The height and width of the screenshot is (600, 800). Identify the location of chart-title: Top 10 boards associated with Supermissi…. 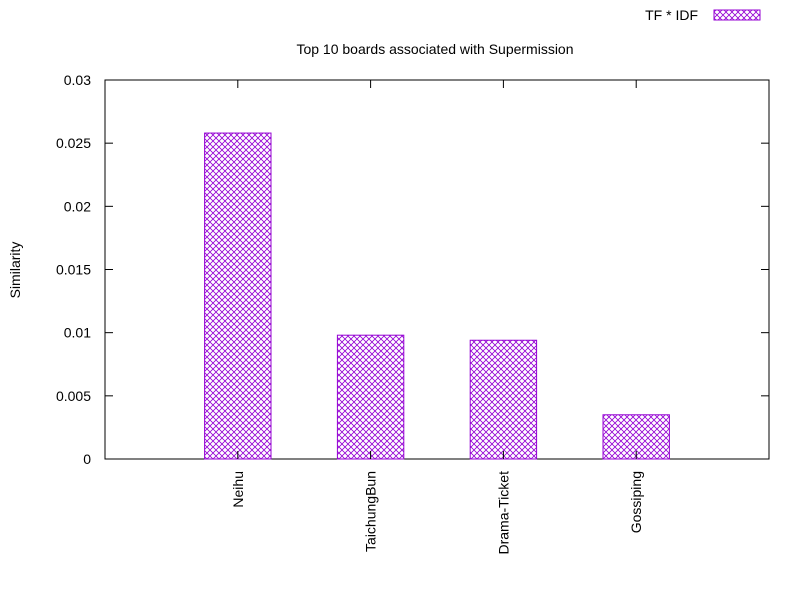
(434, 49).